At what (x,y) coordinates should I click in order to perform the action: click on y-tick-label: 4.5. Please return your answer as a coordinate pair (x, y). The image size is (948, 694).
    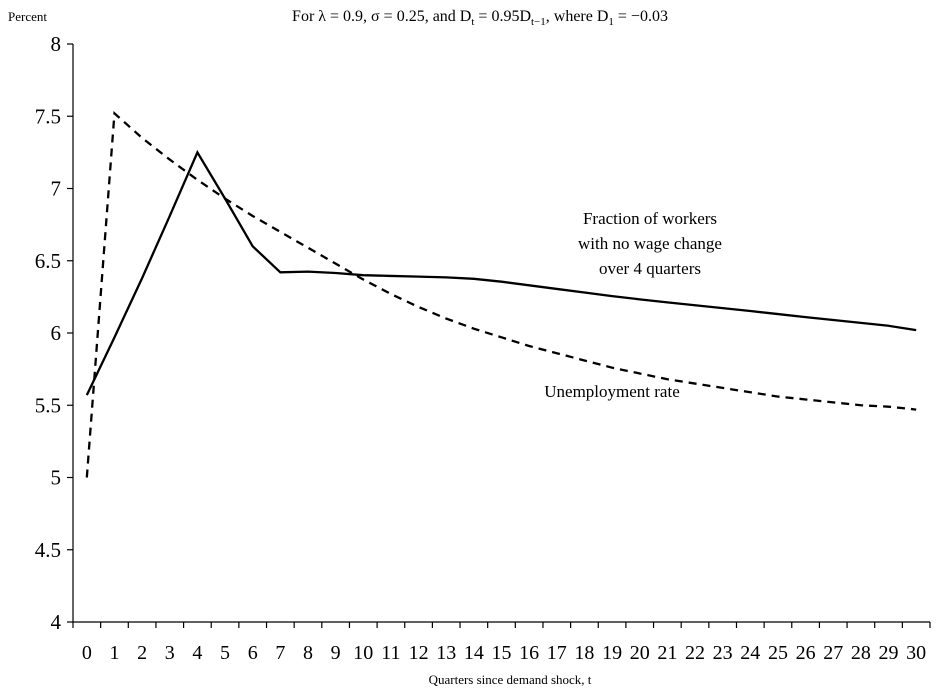
    Looking at the image, I should click on (48, 550).